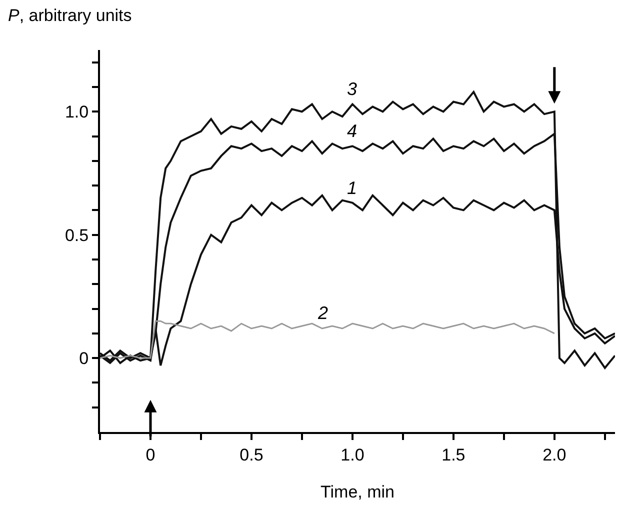 This screenshot has width=619, height=508. What do you see at coordinates (70, 15) in the screenshot?
I see `y-axis-title: P, arbitrary units` at bounding box center [70, 15].